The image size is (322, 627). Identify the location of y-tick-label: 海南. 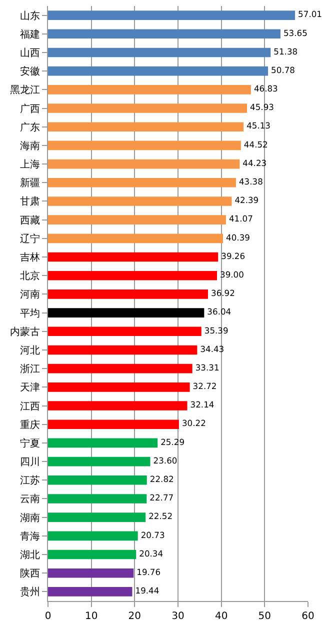
(30, 146).